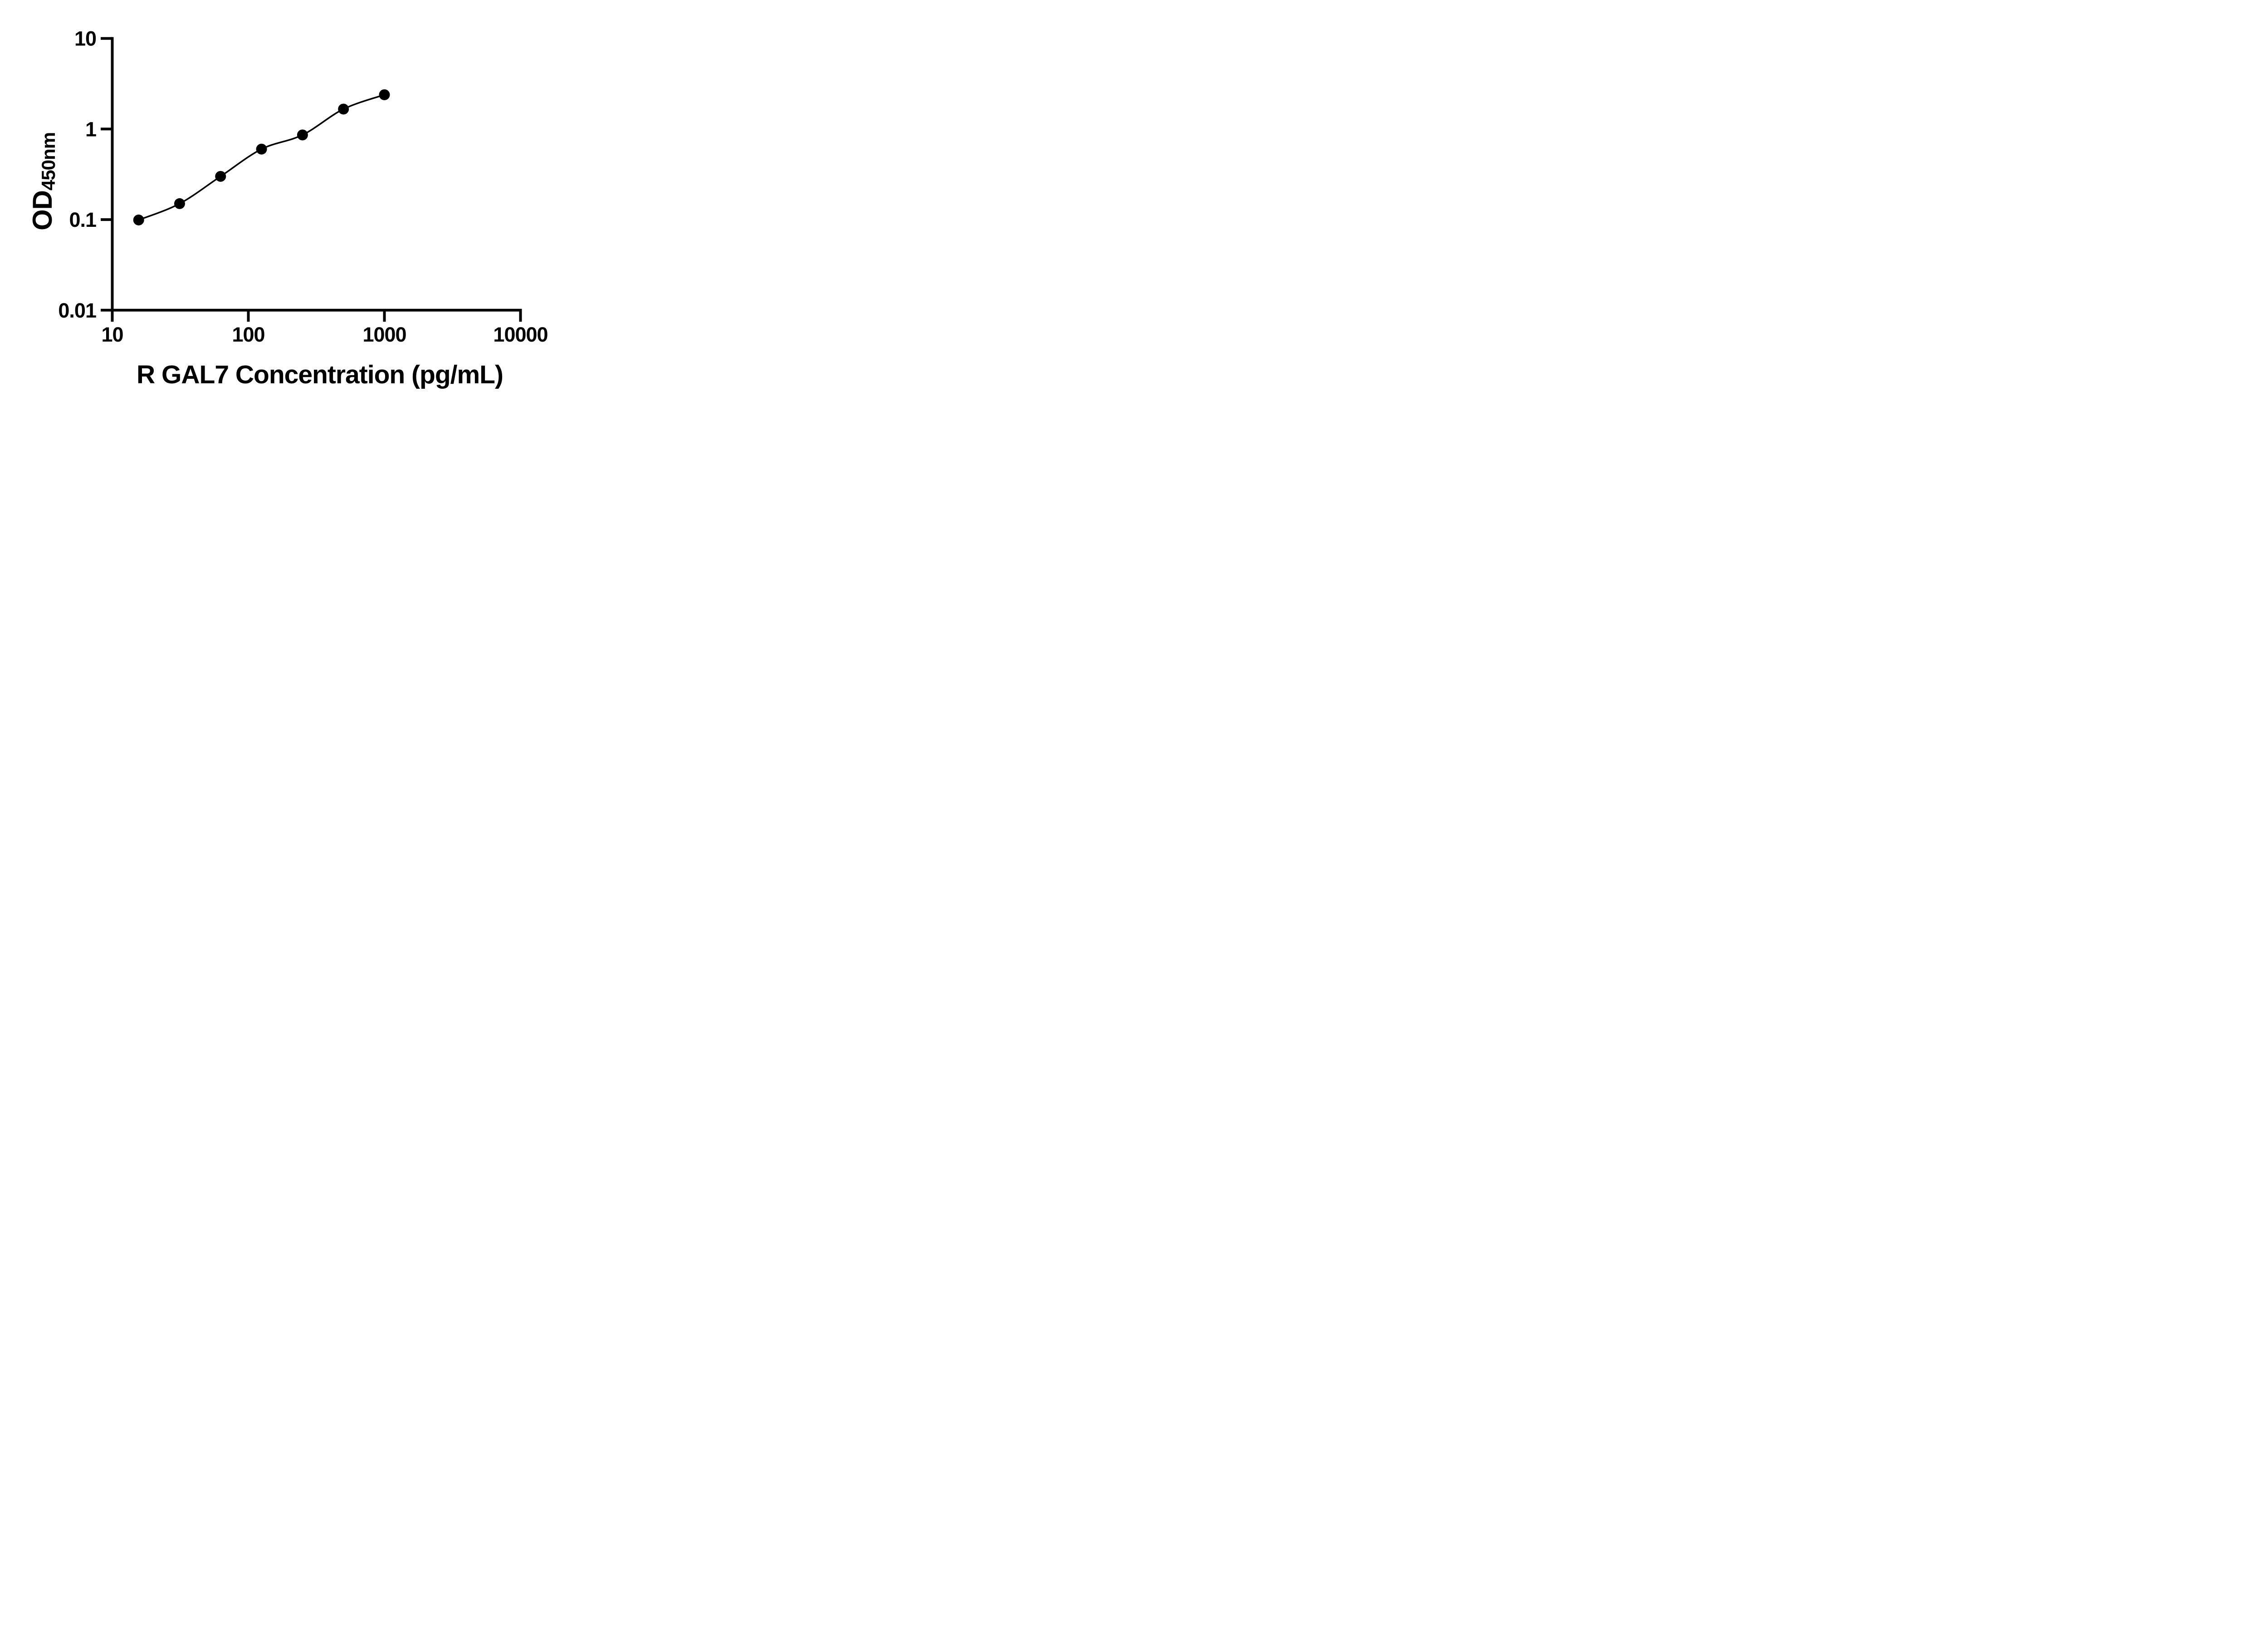  Describe the element at coordinates (303, 186) in the screenshot. I see `chart-canvas: 10 100 1000 10000 0.01 0.1 1 10` at that location.